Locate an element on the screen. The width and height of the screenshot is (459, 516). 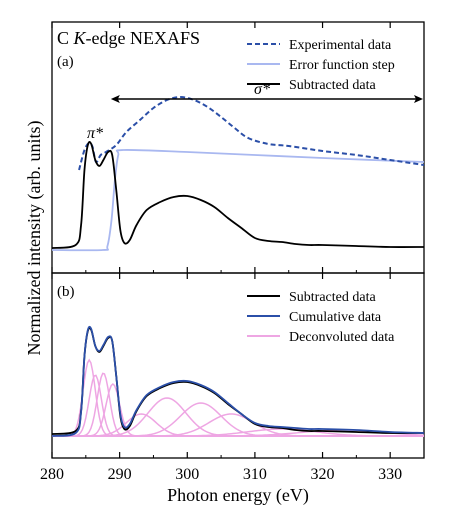
title-suffix: -edge NEXAFS is located at coordinates (143, 38).